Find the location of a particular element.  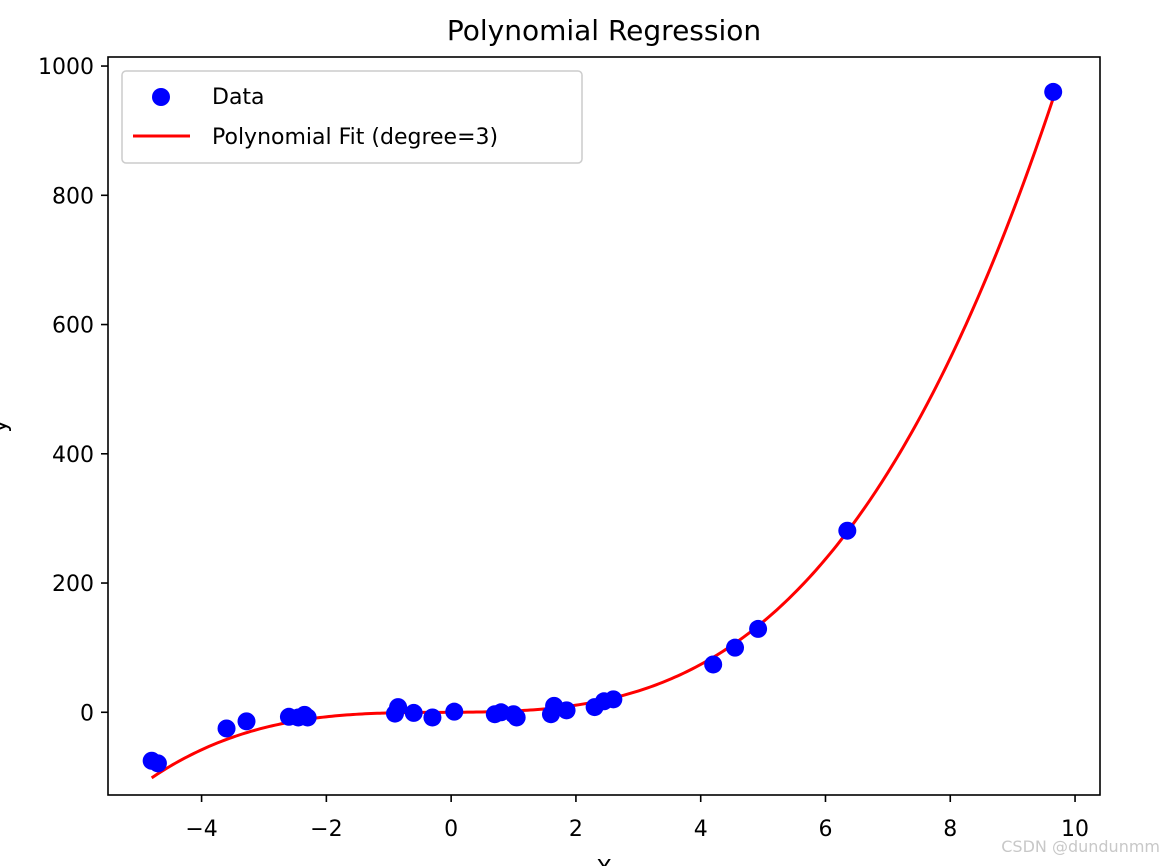

legend: Data Polynomial Fit (degree=3) is located at coordinates (352, 117).